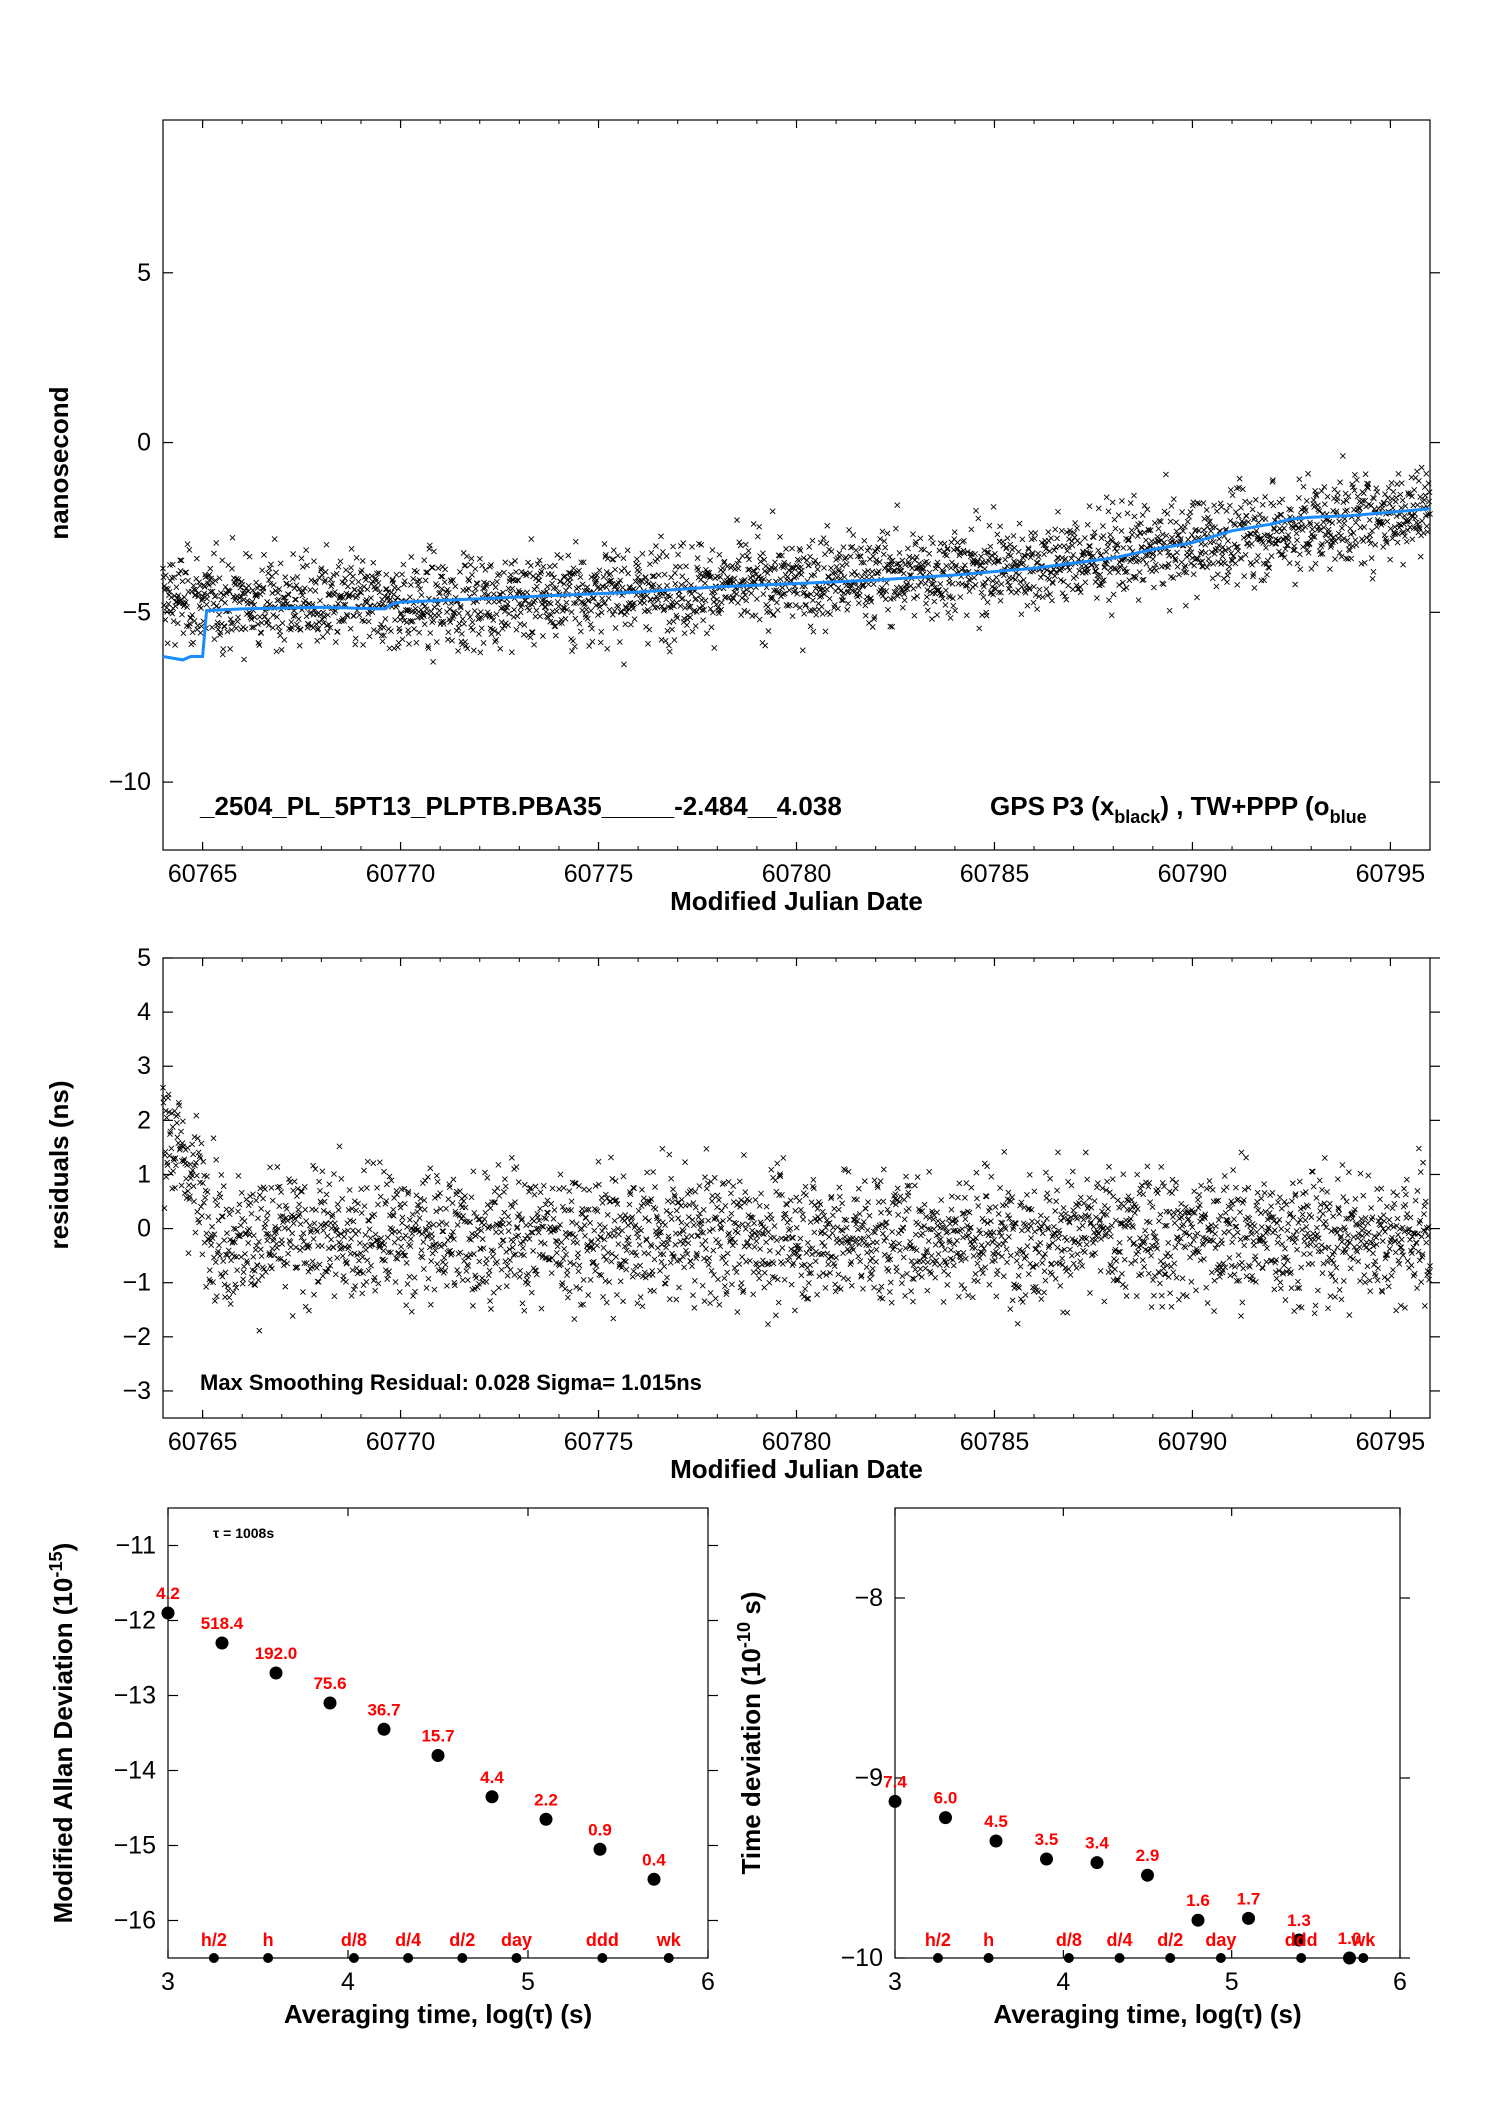 The height and width of the screenshot is (2105, 1488). I want to click on caption-legend-text: ) , TW+PPP (o, so click(1244, 806).